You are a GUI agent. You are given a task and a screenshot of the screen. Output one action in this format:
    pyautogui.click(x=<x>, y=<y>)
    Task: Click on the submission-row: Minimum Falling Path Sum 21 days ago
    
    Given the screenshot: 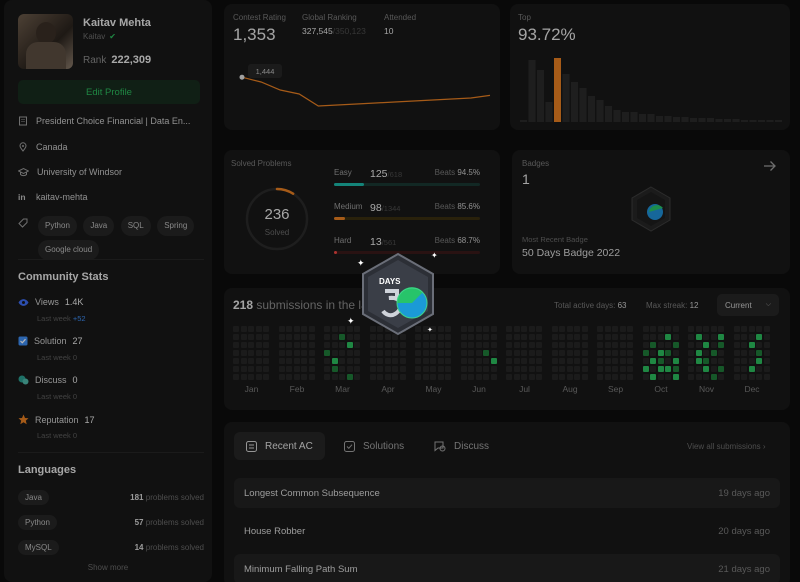 What is the action you would take?
    pyautogui.click(x=507, y=568)
    